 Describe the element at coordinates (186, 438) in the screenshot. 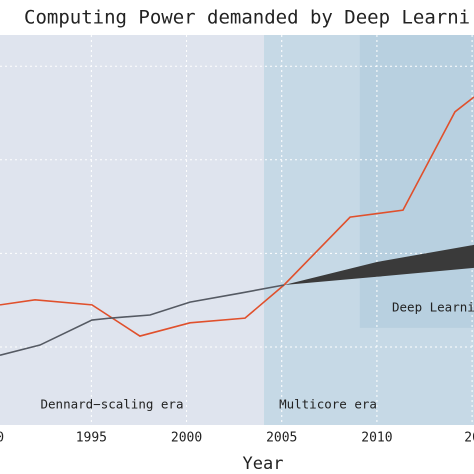

I see `x-tick-label: 2000` at that location.